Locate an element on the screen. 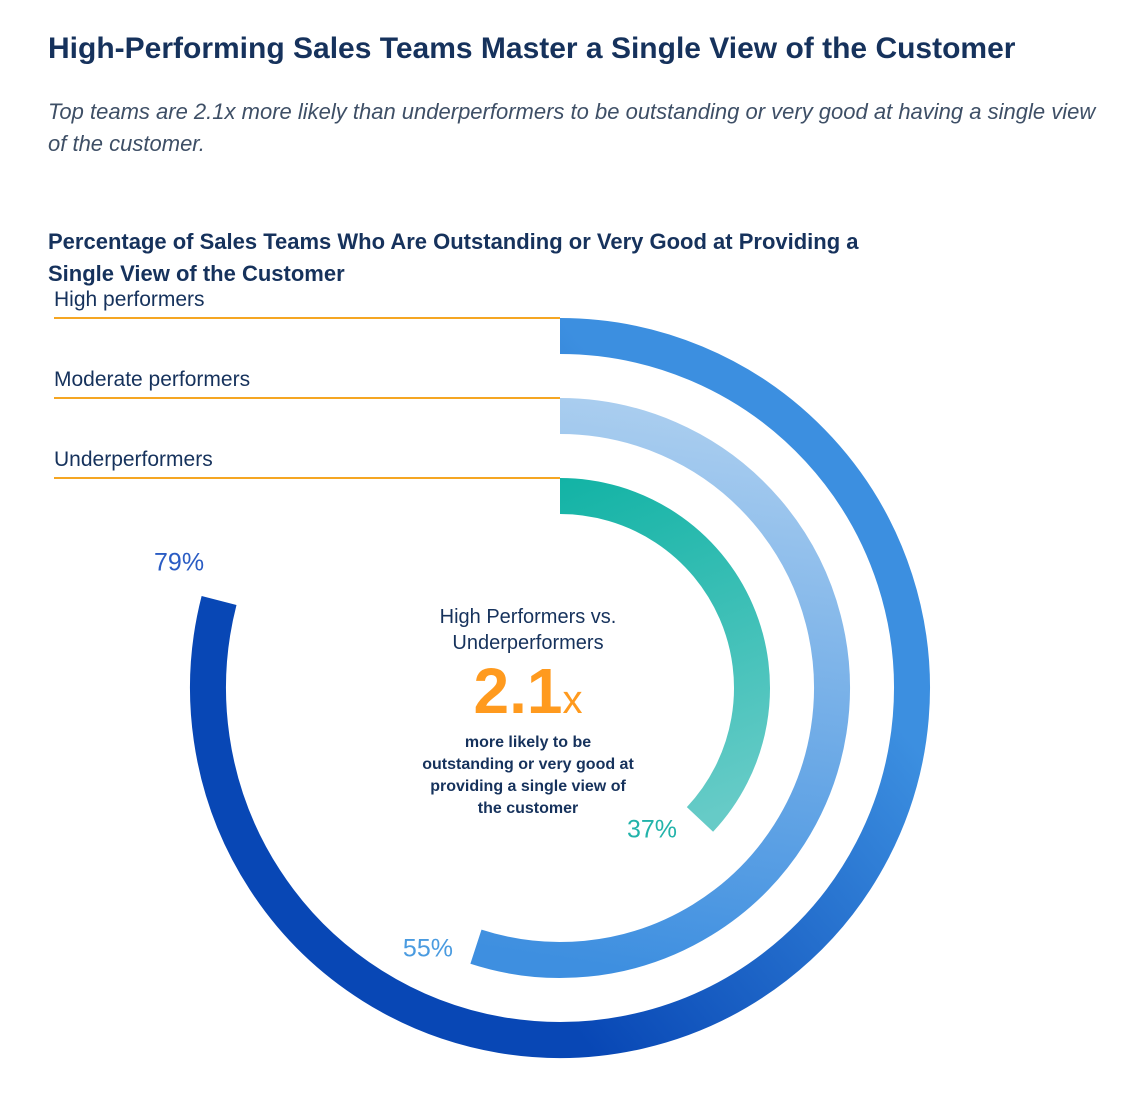  callout-heading-line2: Underperformers is located at coordinates (528, 643).